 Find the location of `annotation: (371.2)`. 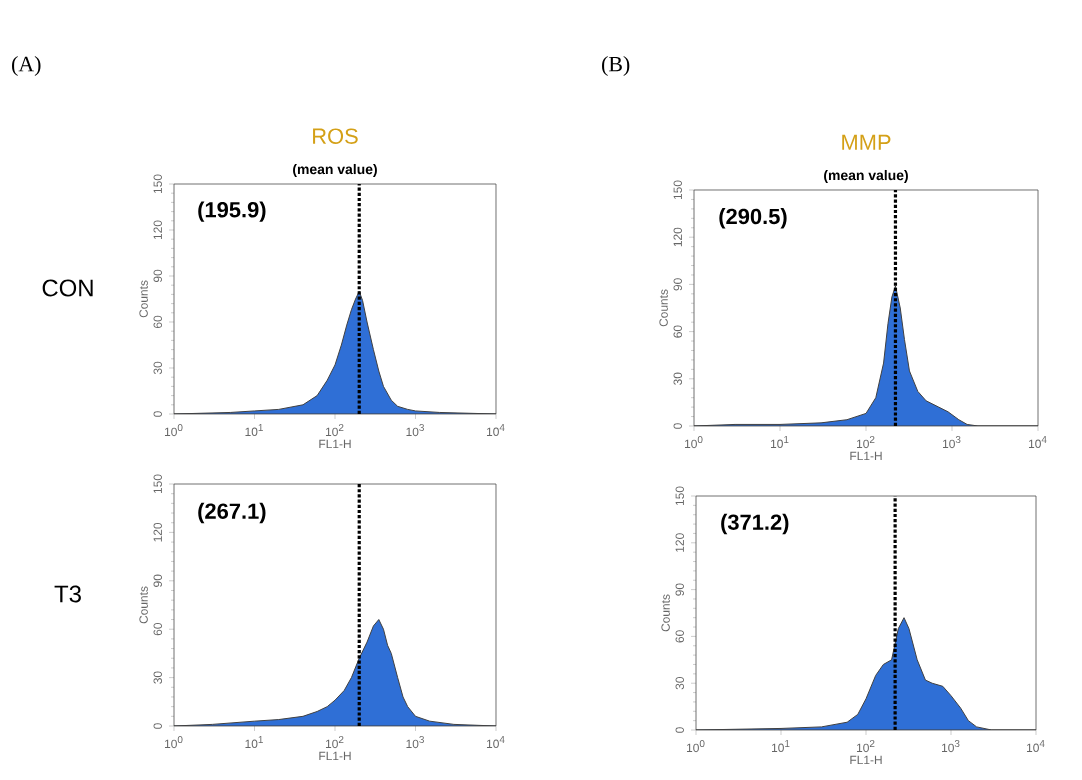

annotation: (371.2) is located at coordinates (755, 524).